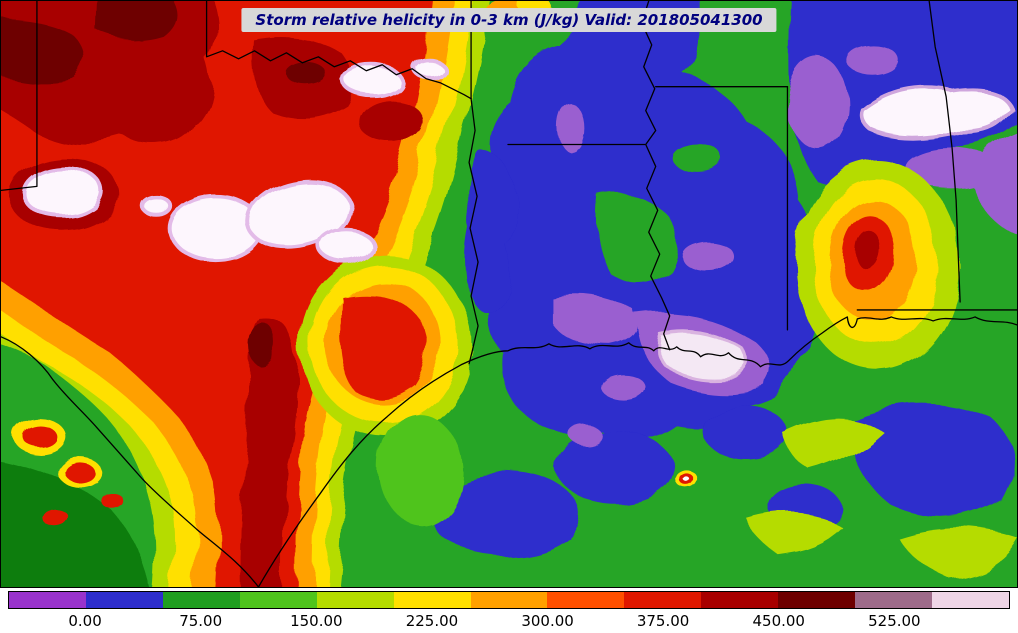 The width and height of the screenshot is (1018, 633). What do you see at coordinates (432, 621) in the screenshot?
I see `colorbar-tick-label: 225.00` at bounding box center [432, 621].